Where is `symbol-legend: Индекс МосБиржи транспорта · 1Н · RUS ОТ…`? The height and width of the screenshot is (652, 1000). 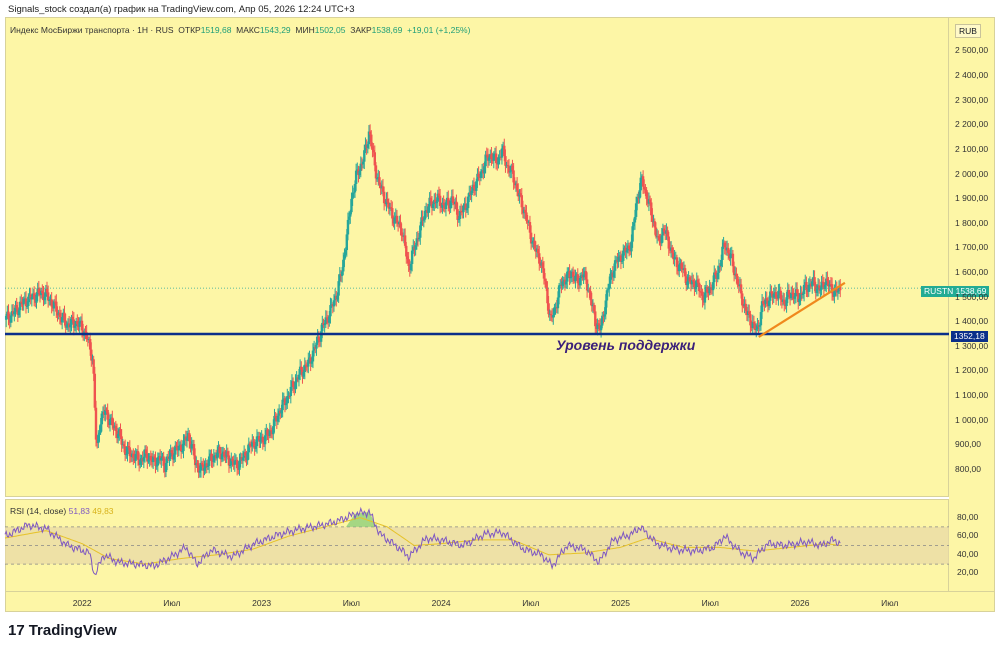 symbol-legend: Индекс МосБиржи транспорта · 1Н · RUS ОТ… is located at coordinates (240, 30).